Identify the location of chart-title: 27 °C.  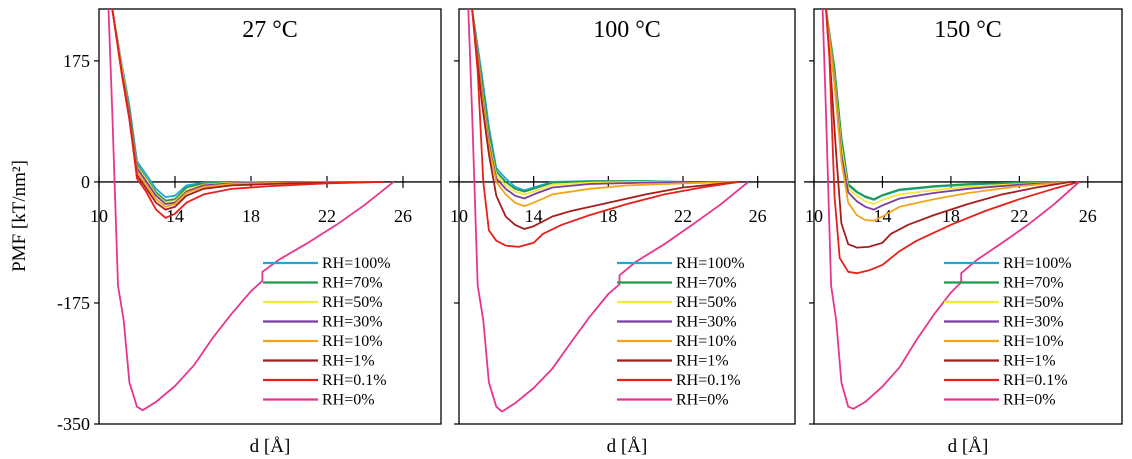
(270, 30).